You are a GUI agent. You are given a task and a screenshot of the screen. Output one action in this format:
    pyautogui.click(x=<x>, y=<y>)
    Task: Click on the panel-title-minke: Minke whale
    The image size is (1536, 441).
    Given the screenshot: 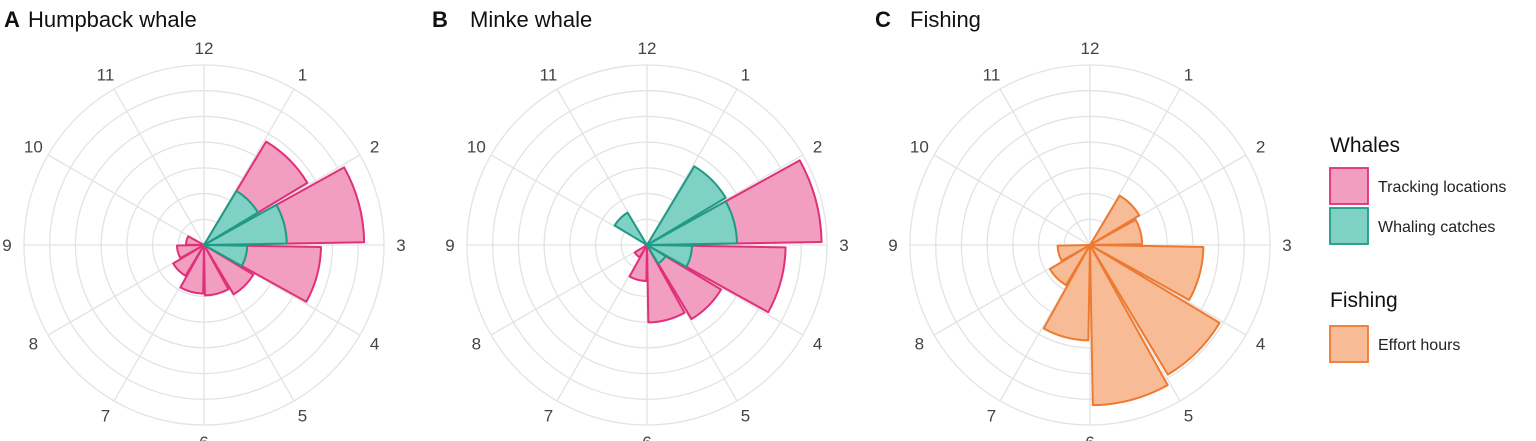 What is the action you would take?
    pyautogui.click(x=531, y=19)
    